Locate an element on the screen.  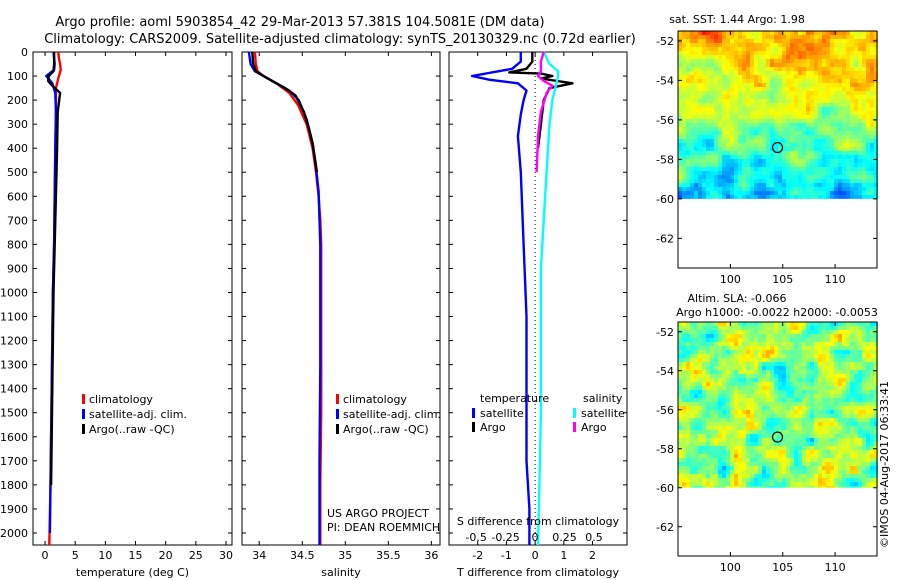
legend-swatch is located at coordinates (574, 427).